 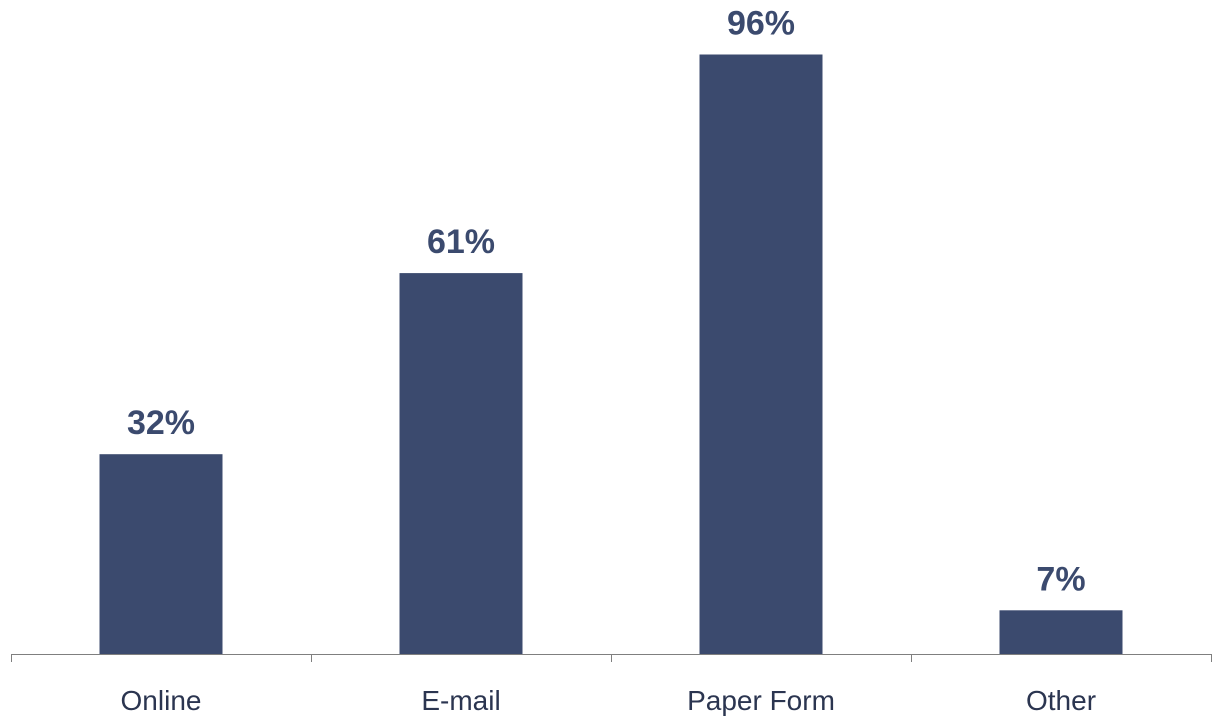 I want to click on x-axis, so click(x=611, y=658).